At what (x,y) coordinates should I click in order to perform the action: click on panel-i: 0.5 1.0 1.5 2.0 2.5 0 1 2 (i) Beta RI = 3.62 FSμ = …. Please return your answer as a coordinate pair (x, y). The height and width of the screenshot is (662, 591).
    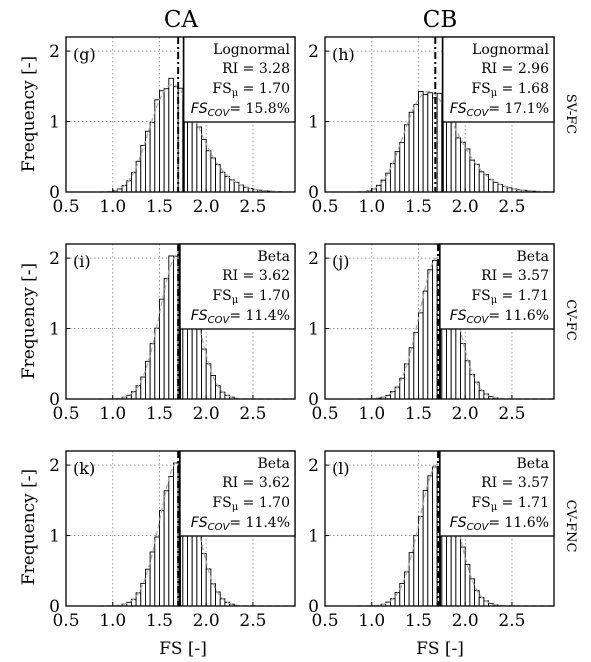
    Looking at the image, I should click on (172, 333).